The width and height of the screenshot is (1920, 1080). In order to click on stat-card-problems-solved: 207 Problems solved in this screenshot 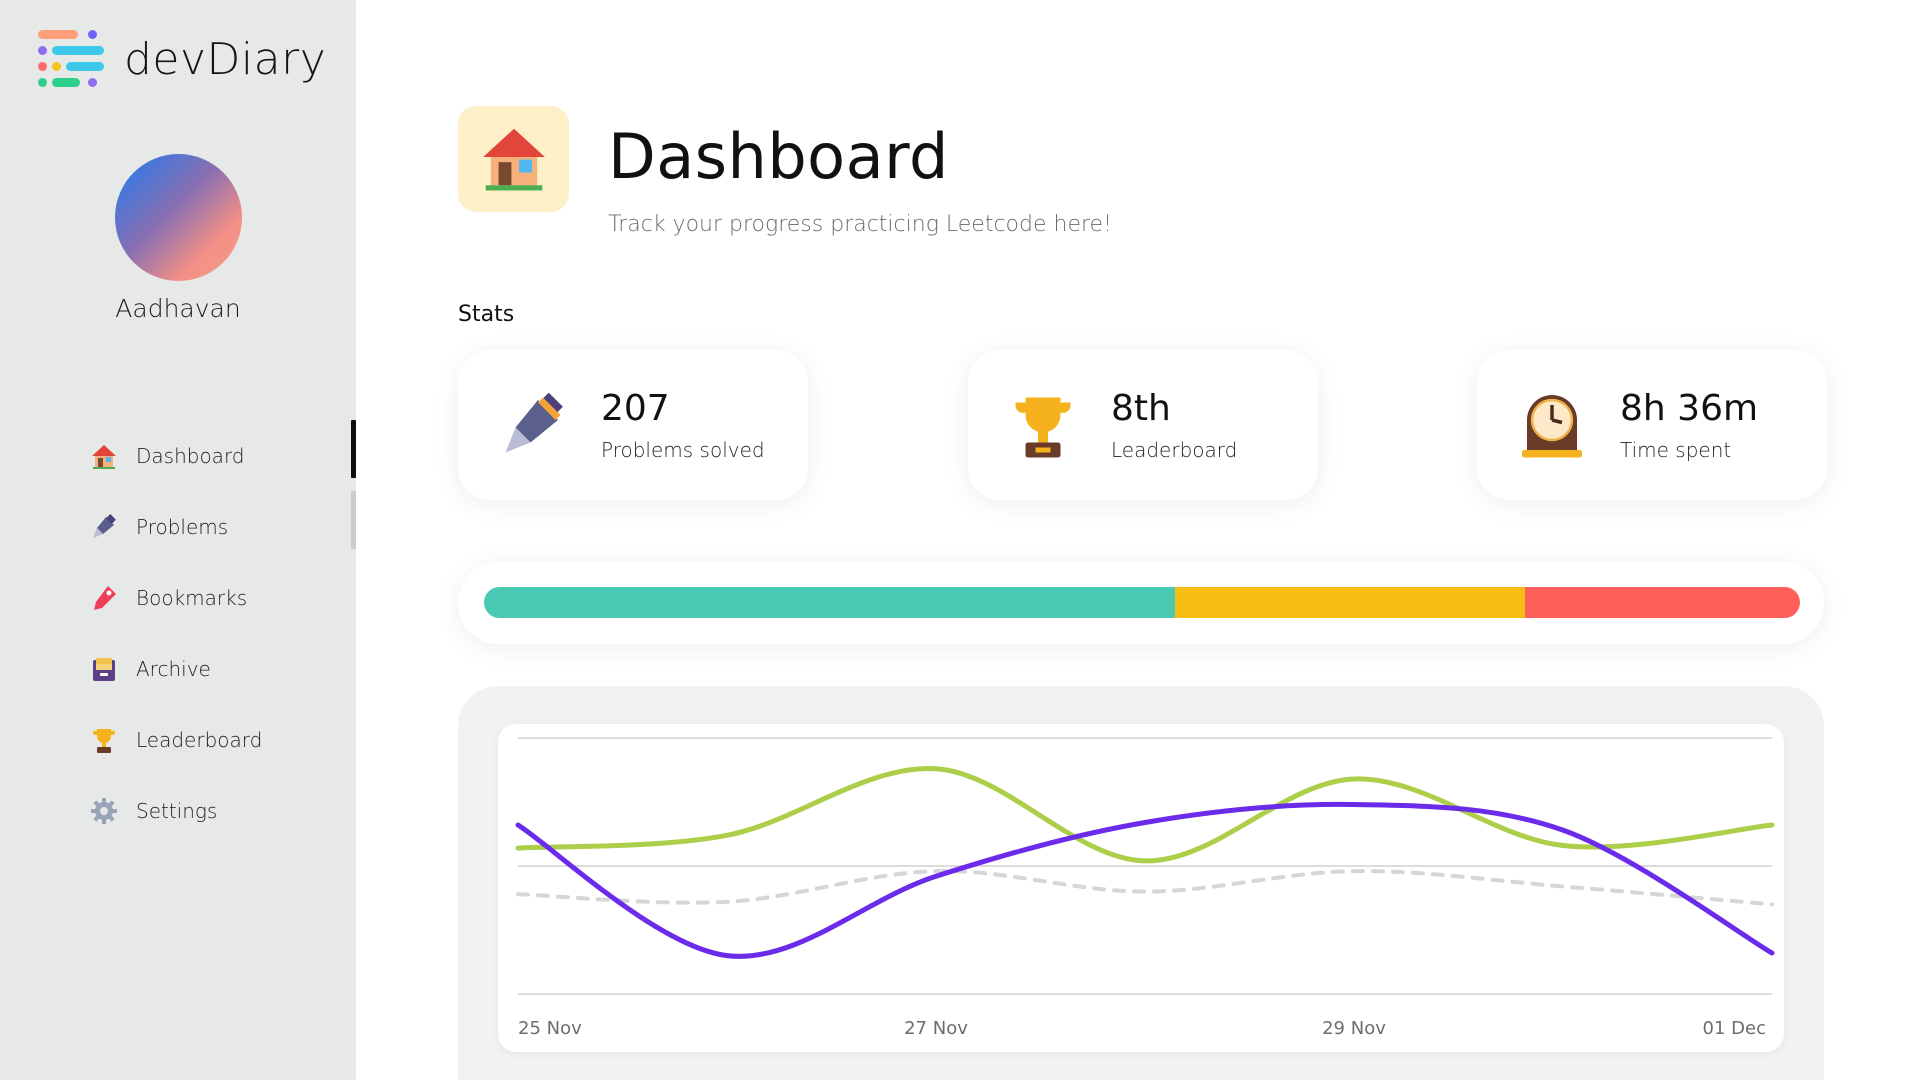, I will do `click(633, 425)`.